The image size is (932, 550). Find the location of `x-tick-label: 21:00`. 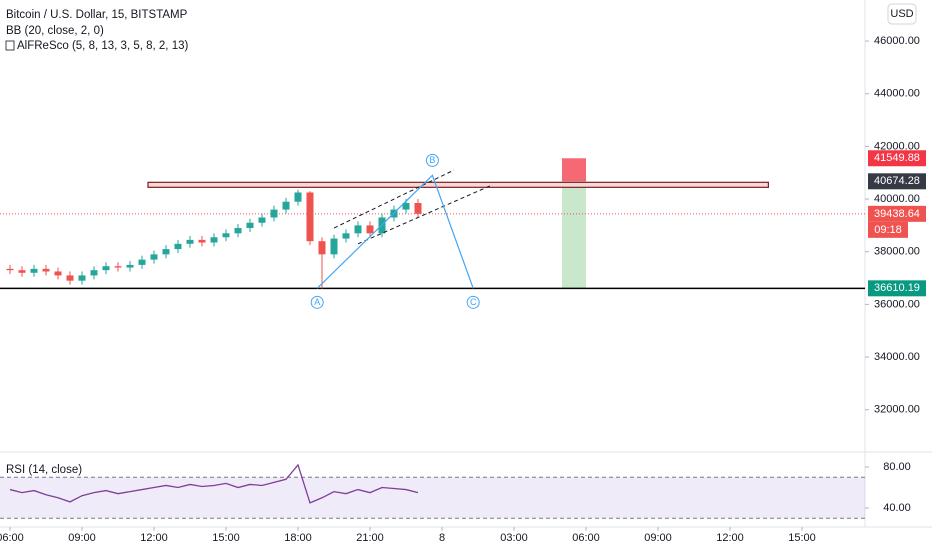

x-tick-label: 21:00 is located at coordinates (370, 538).